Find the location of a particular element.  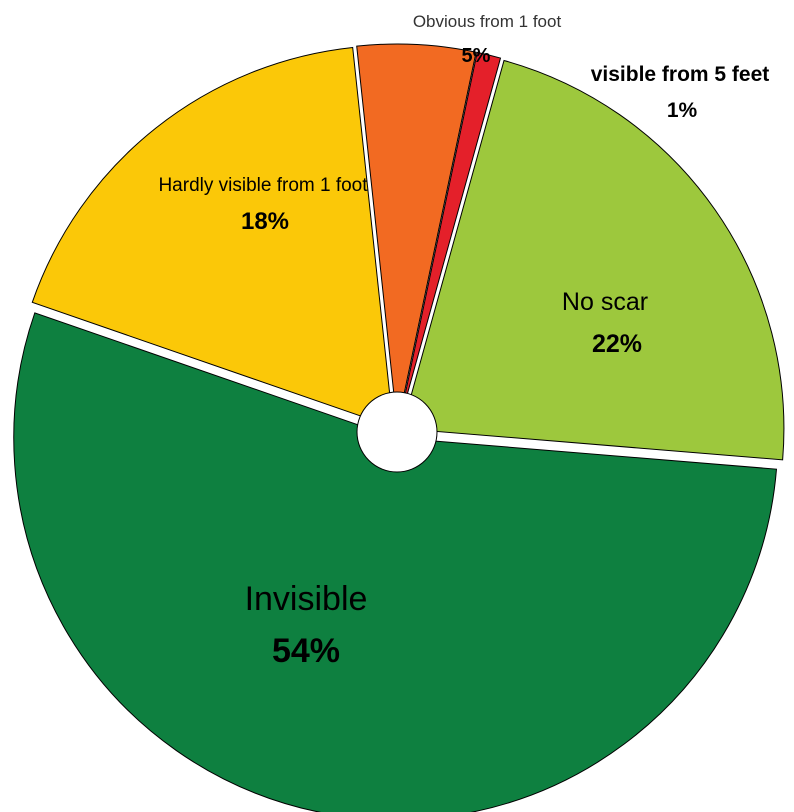

pie-slice-obvious-from-1-foot is located at coordinates (416, 235).